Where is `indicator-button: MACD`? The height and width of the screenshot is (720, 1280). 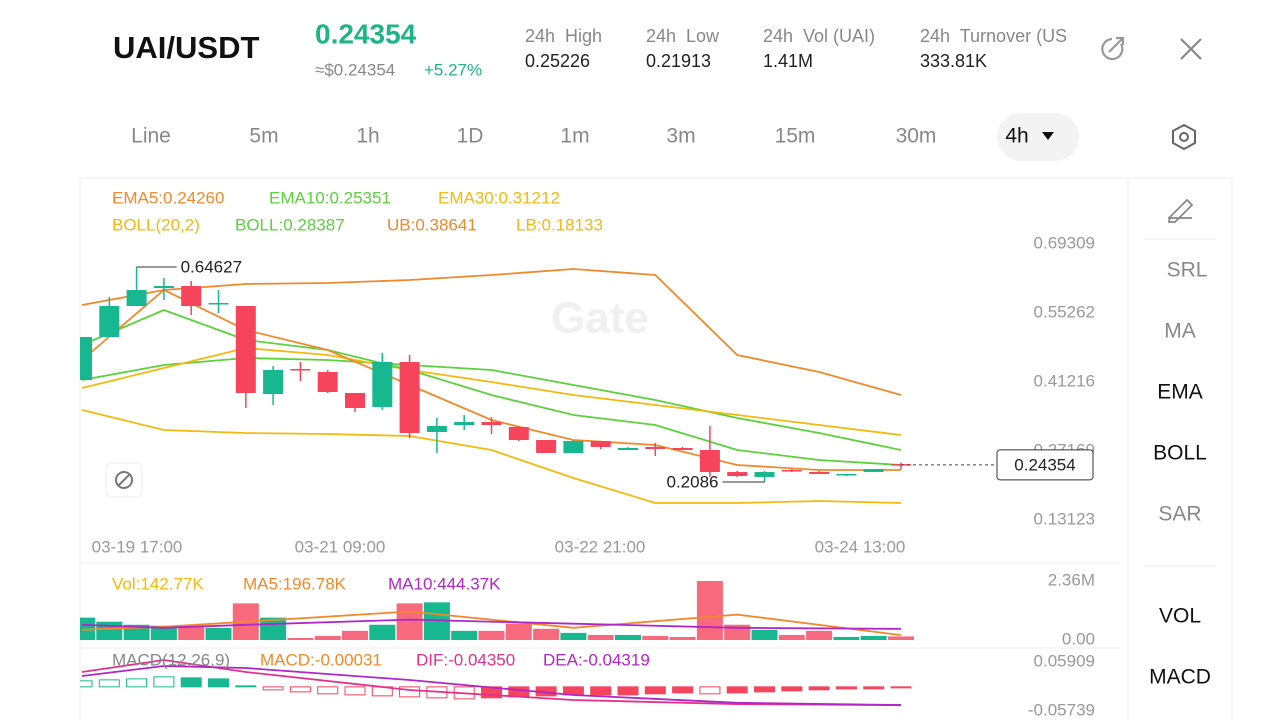 indicator-button: MACD is located at coordinates (1180, 677).